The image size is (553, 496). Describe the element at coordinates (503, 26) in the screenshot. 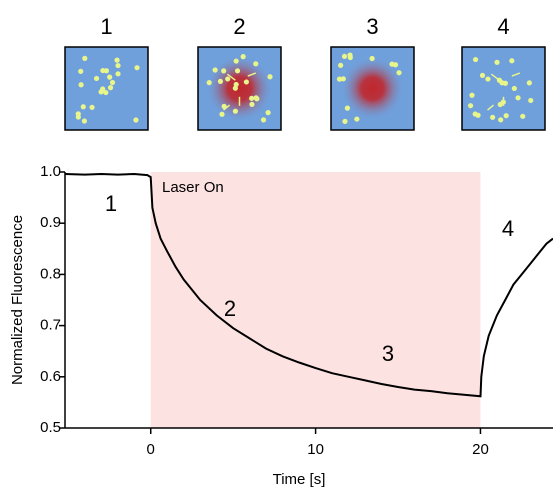

I see `panel-label: 4` at that location.